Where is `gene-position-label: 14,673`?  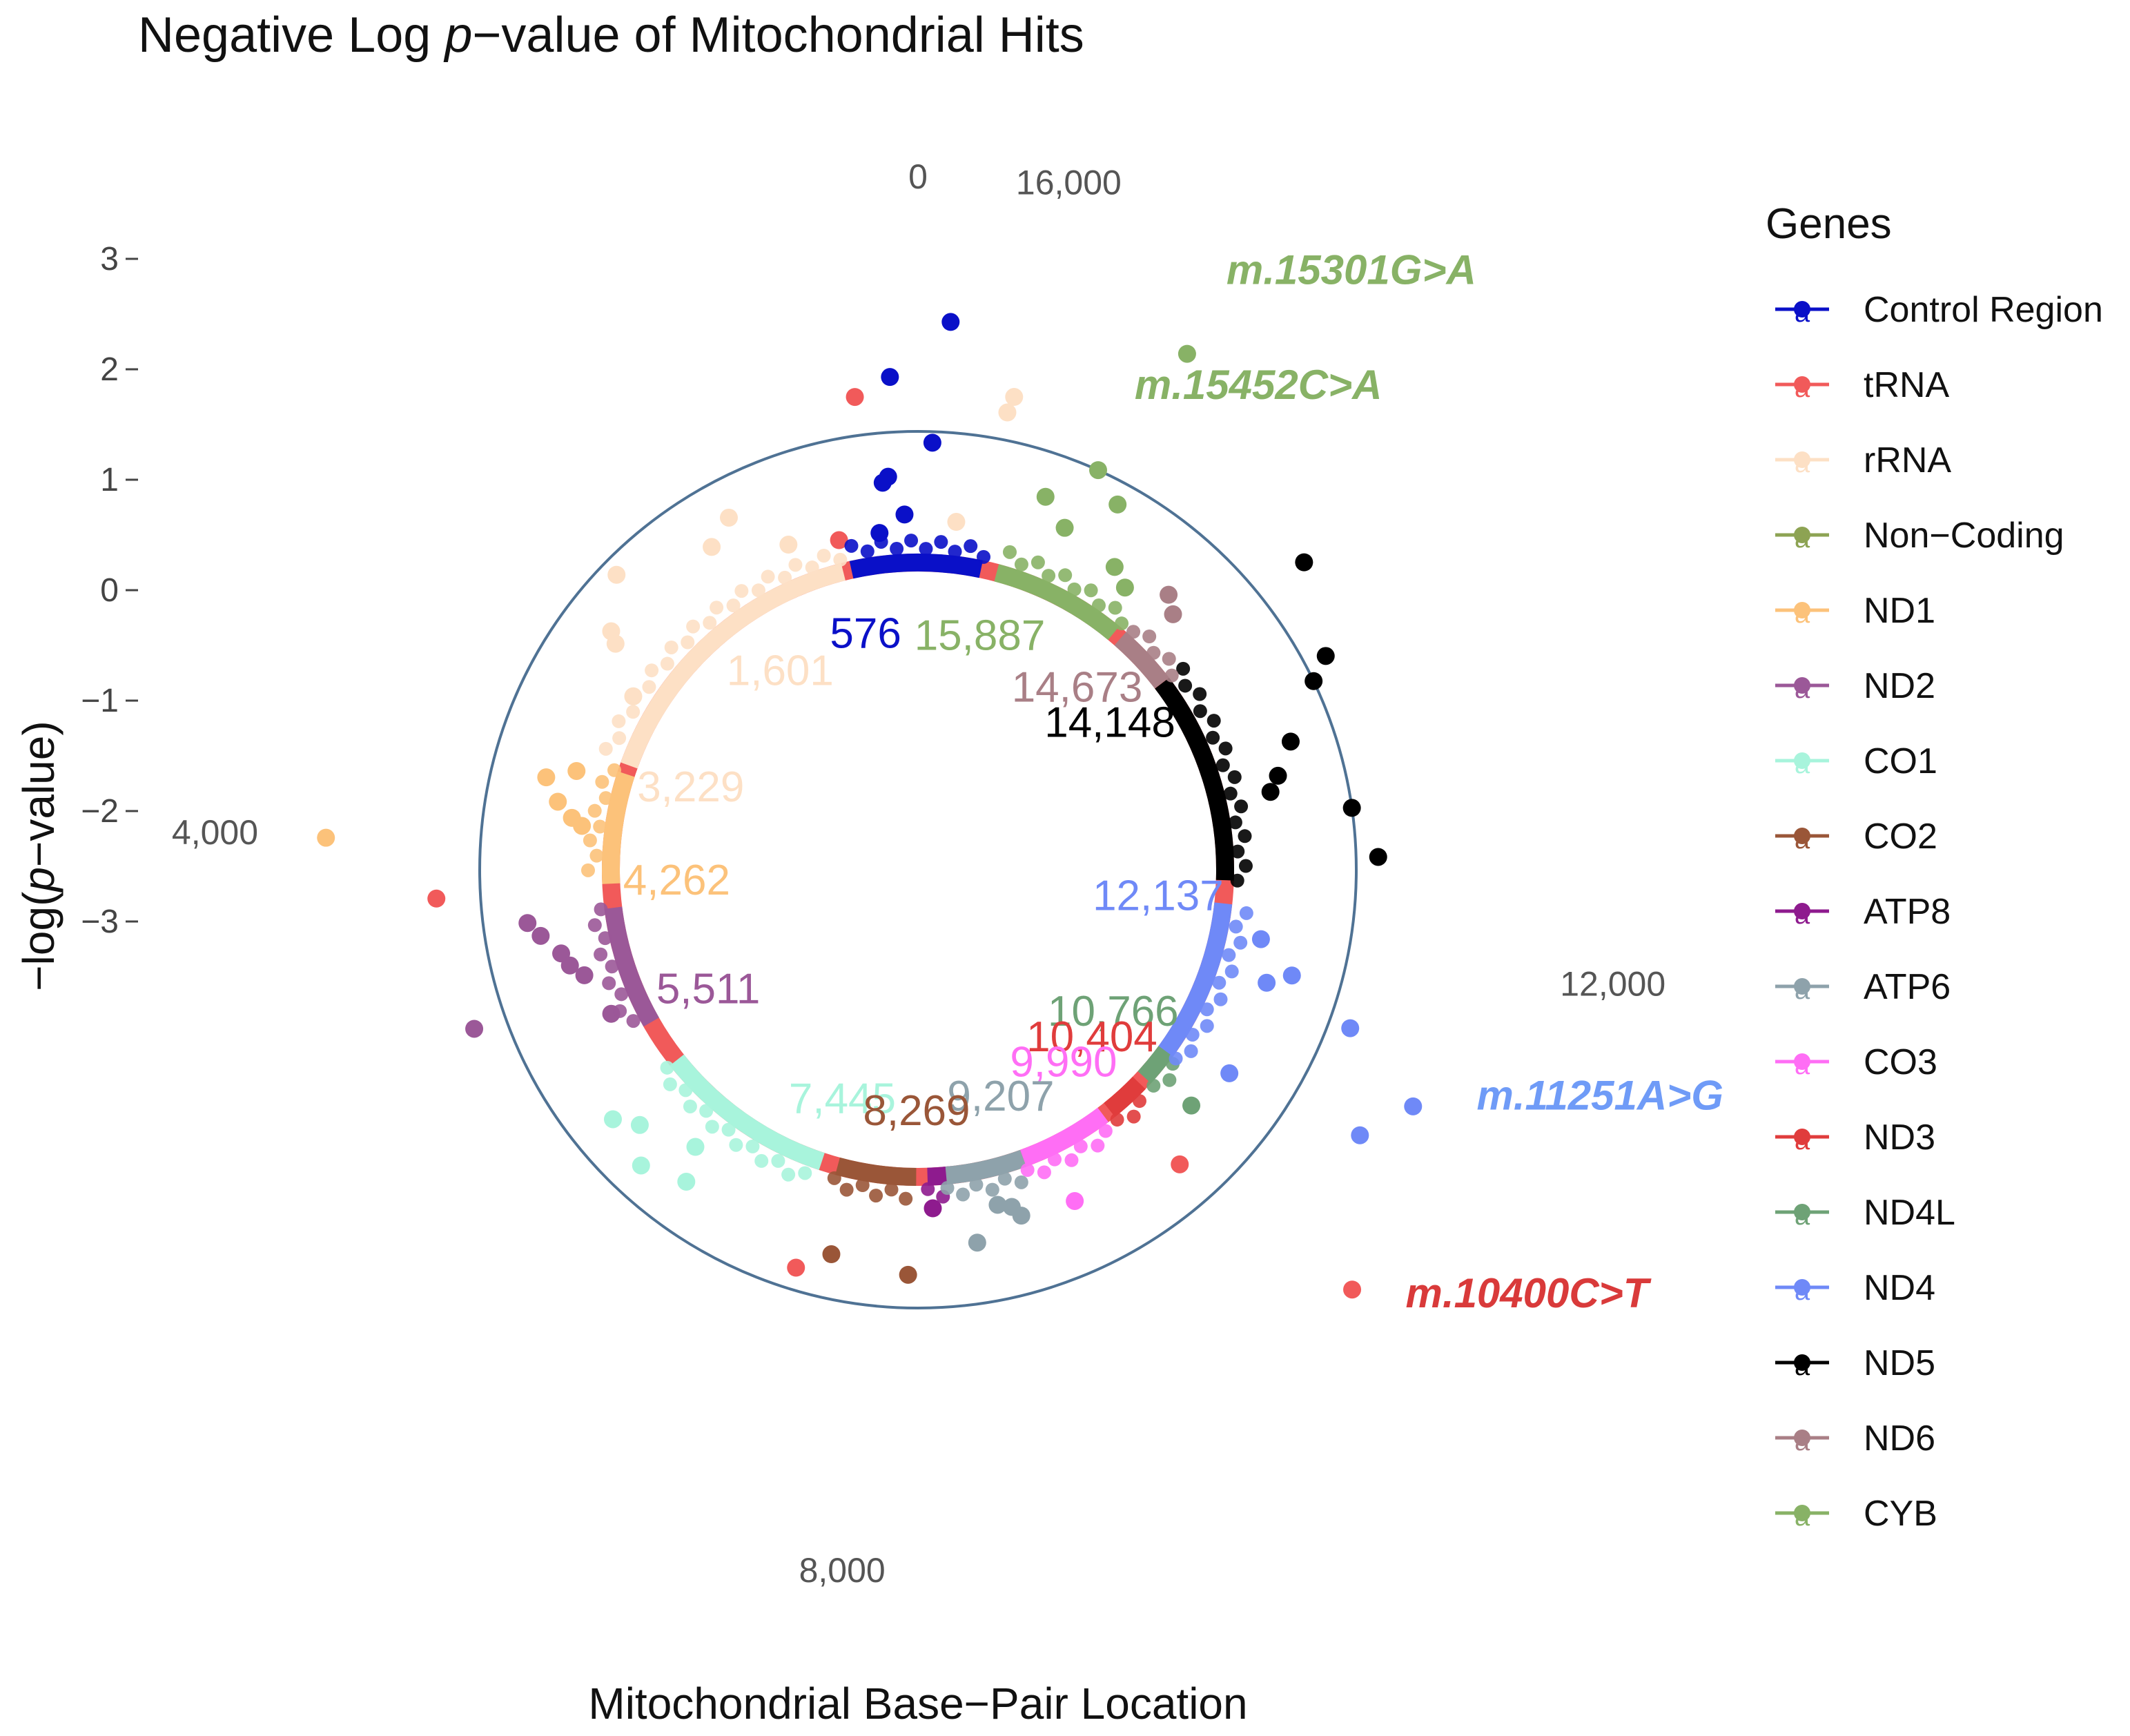 gene-position-label: 14,673 is located at coordinates (1077, 688).